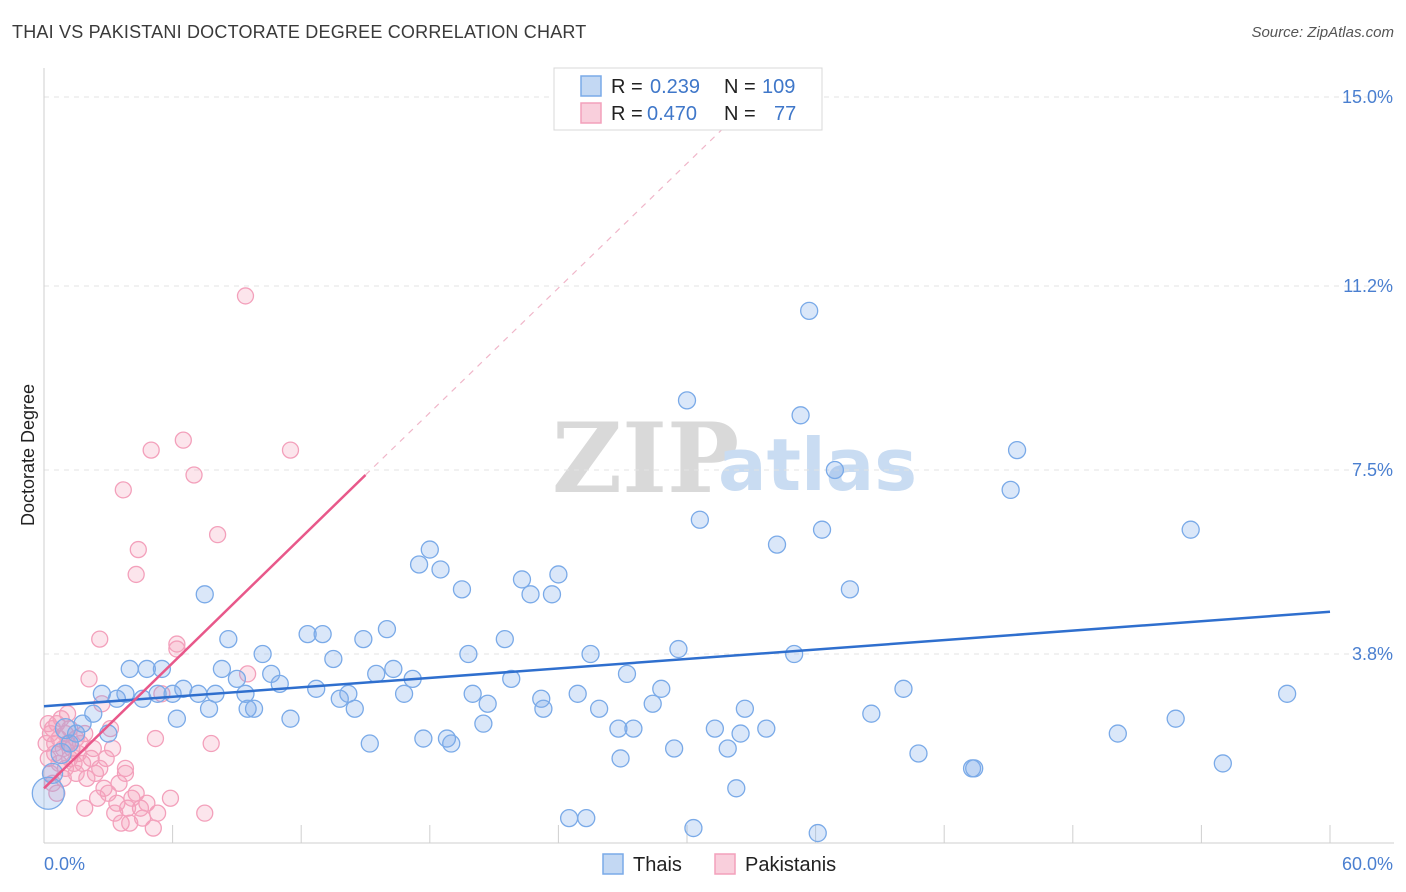  What do you see at coordinates (817, 465) in the screenshot?
I see `watermark-atlas: atlas` at bounding box center [817, 465].